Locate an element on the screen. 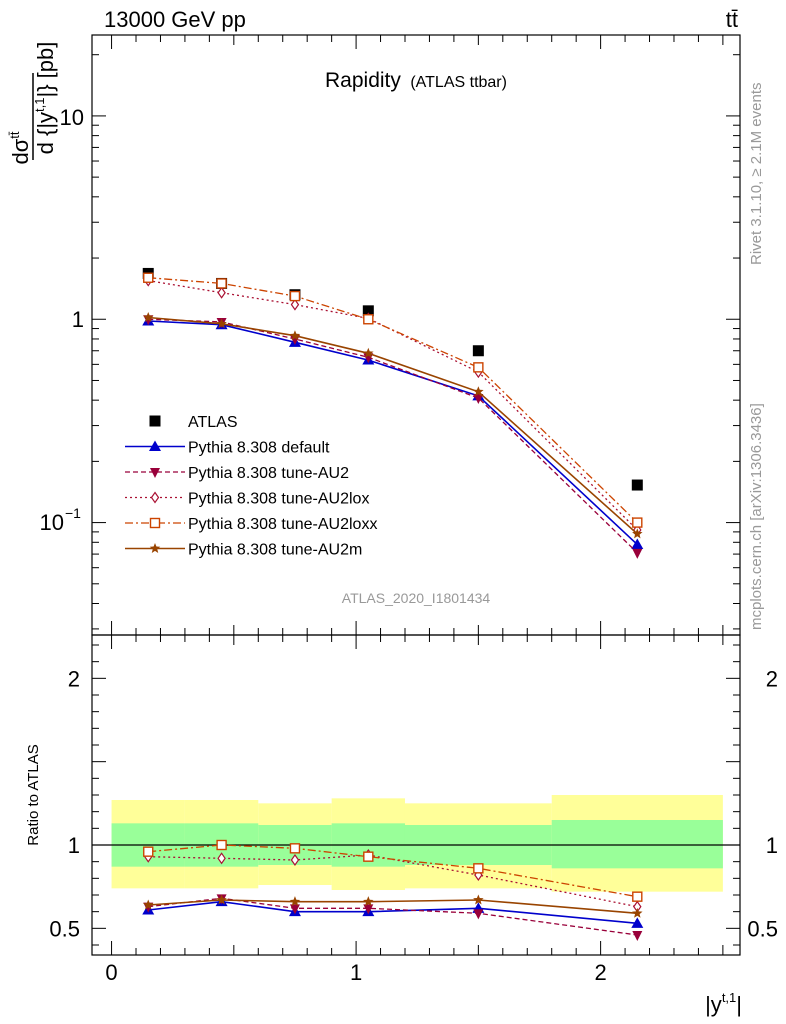 The width and height of the screenshot is (786, 1024). ratio-ytick-label-right: 0.5 is located at coordinates (762, 928).